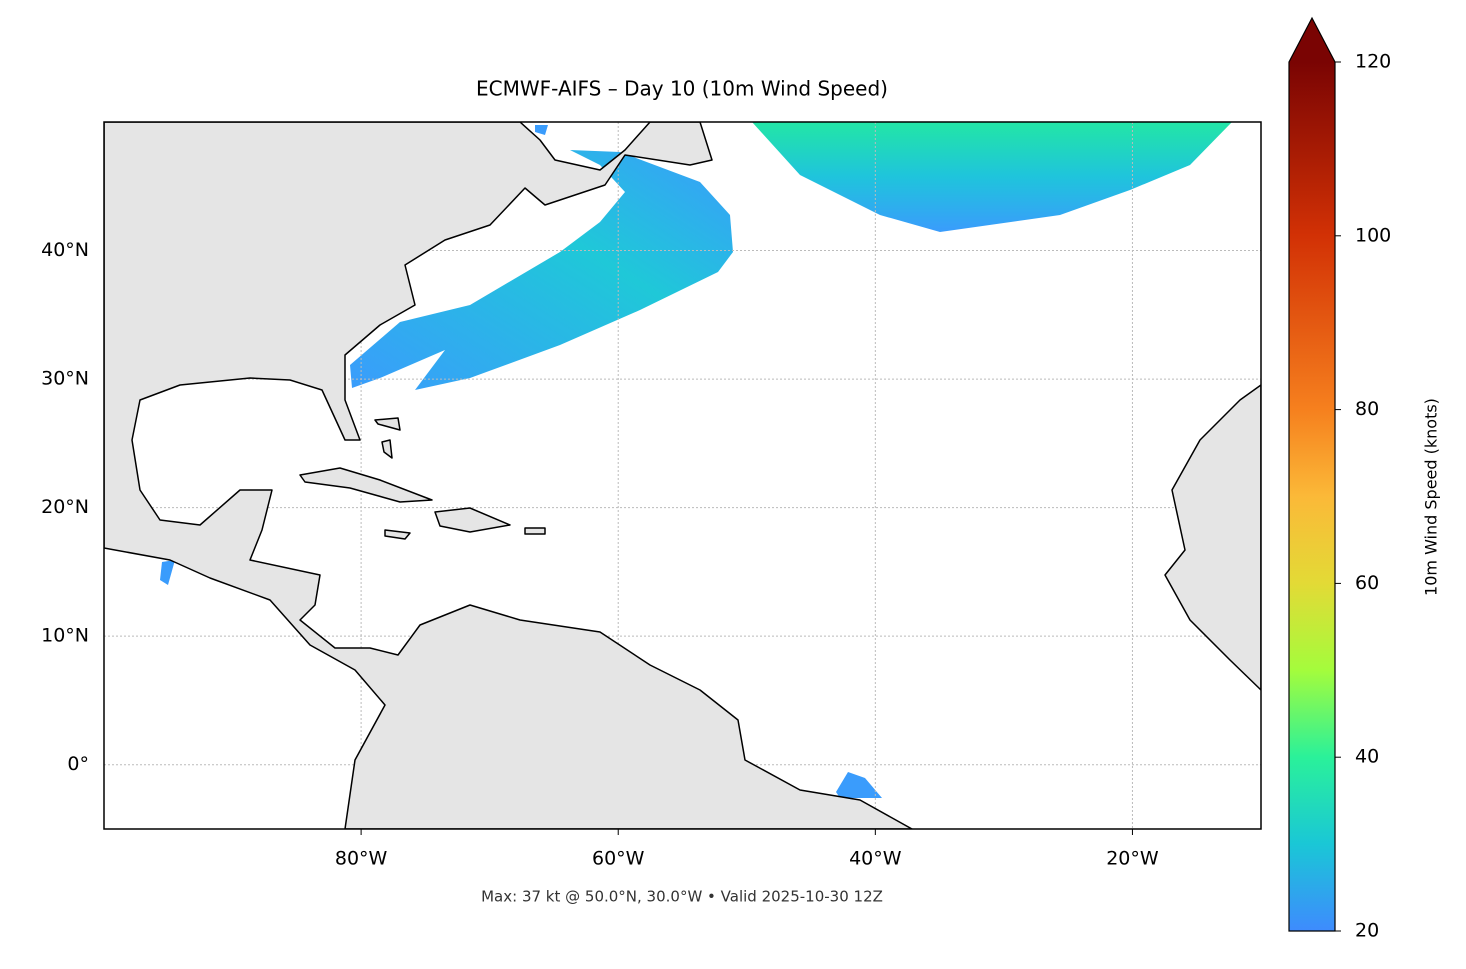  I want to click on y-tick-label: 40°N, so click(65, 250).